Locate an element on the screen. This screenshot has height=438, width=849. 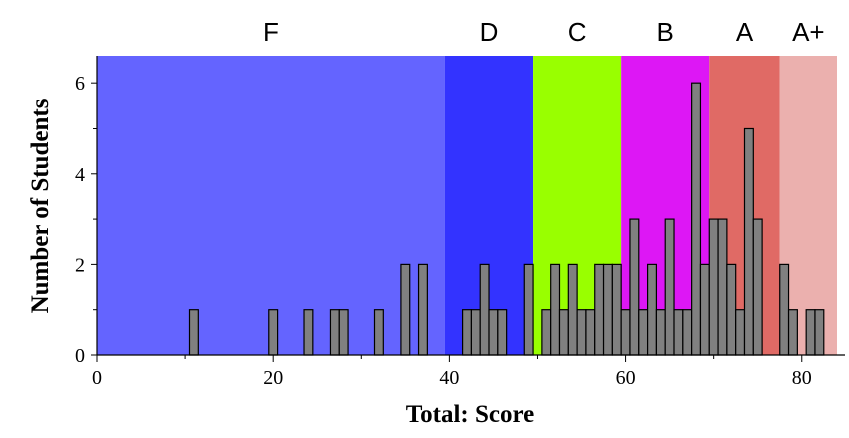
x-axis-title: Total: Score is located at coordinates (470, 414).